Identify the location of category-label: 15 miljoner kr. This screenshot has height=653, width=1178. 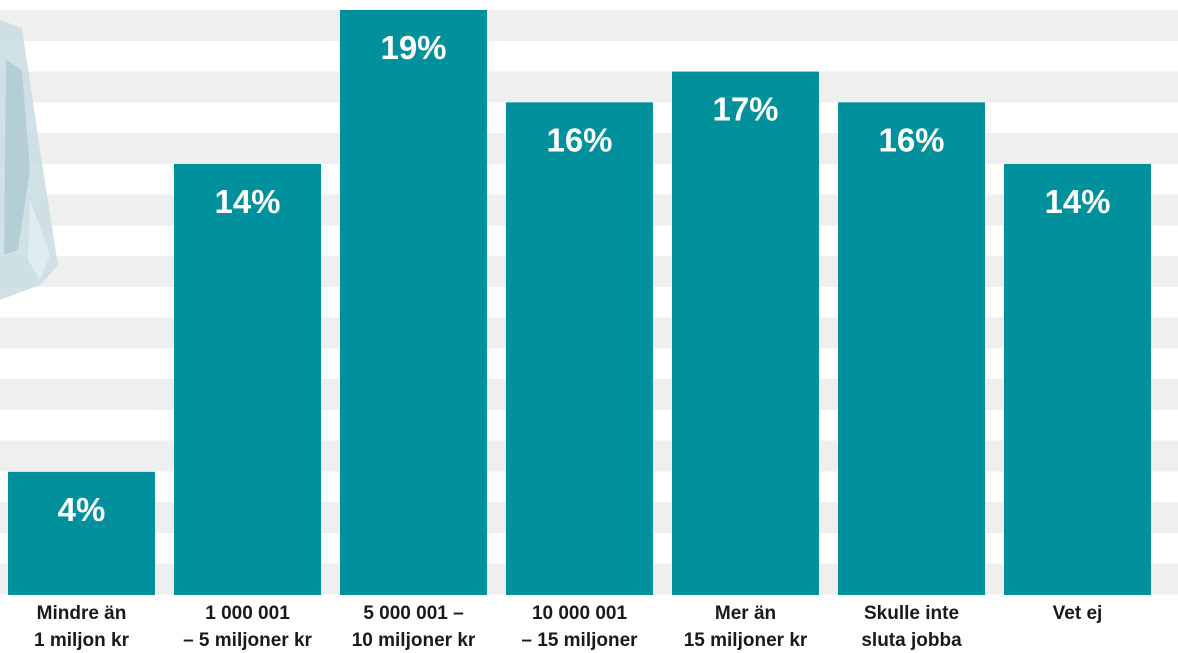
(746, 640).